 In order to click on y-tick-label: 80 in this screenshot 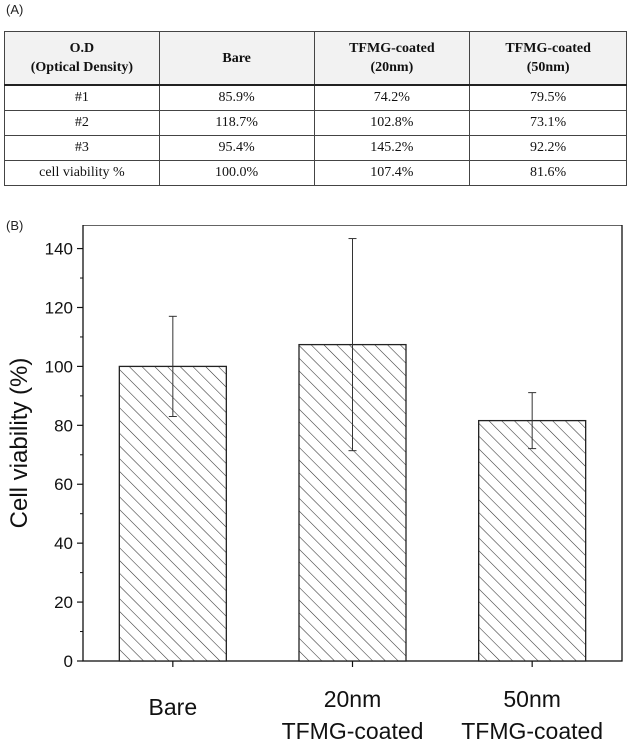, I will do `click(63, 425)`.